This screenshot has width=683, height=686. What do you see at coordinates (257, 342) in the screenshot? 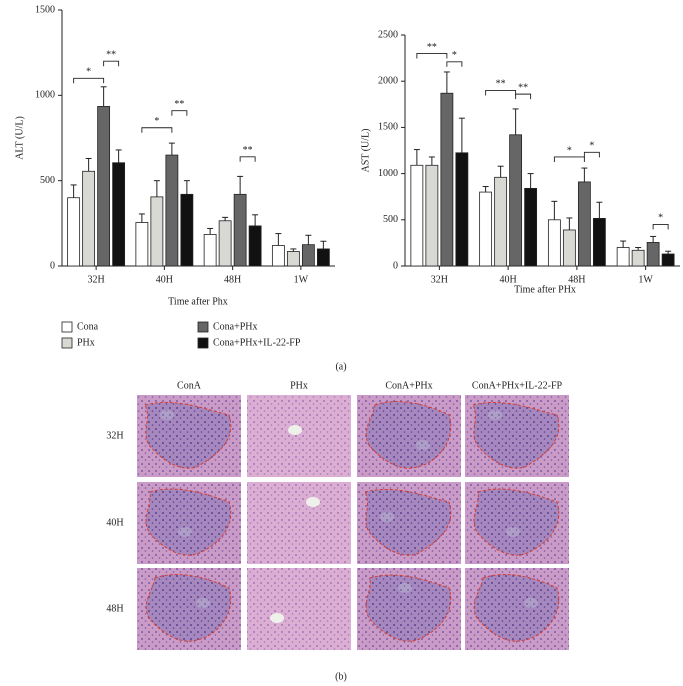
I see `legend-label: Cona+PHx+IL-22-FP` at bounding box center [257, 342].